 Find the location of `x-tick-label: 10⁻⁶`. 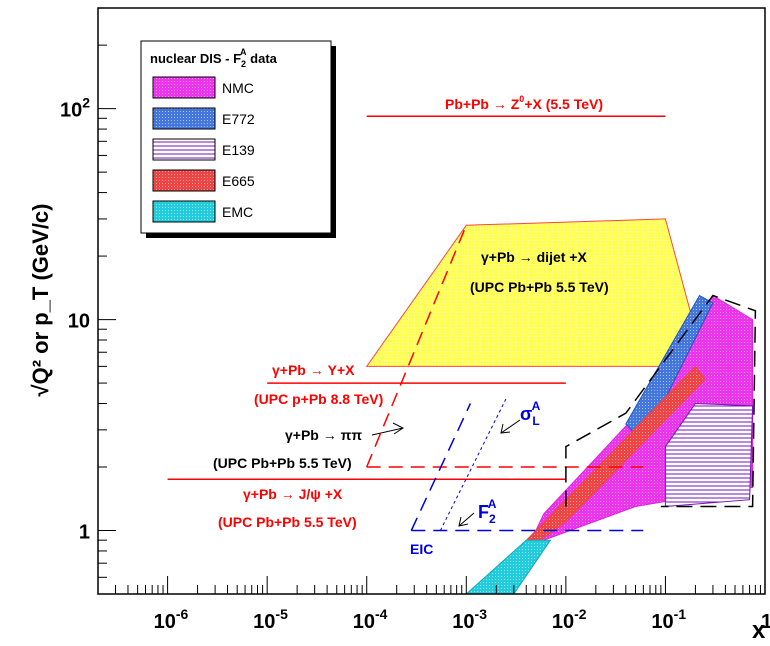

x-tick-label: 10⁻⁶ is located at coordinates (171, 619).